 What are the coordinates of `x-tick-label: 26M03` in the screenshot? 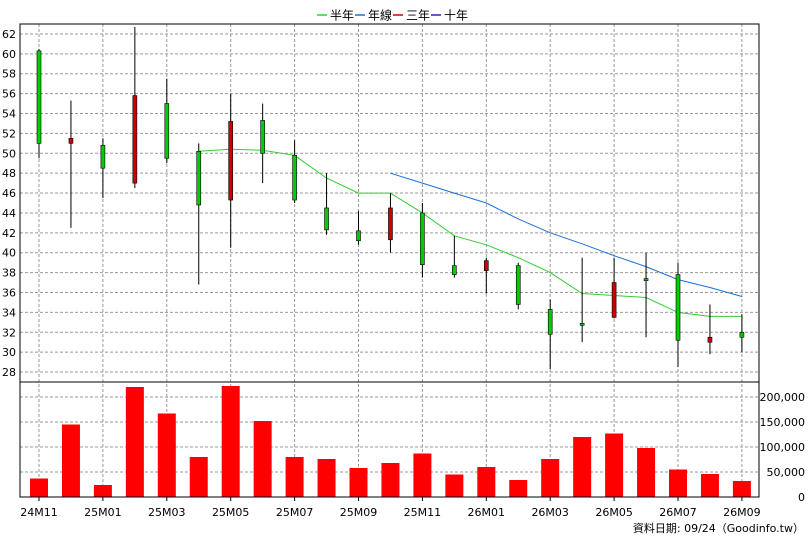 It's located at (550, 512).